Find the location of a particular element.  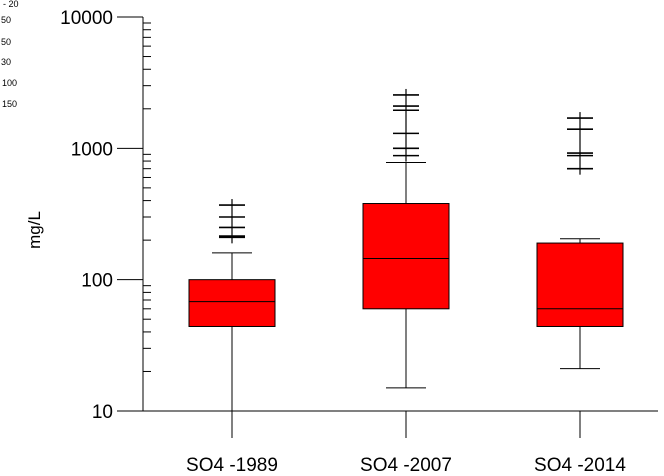

y-axis: 10 100 1000 10000 is located at coordinates (105, 215).